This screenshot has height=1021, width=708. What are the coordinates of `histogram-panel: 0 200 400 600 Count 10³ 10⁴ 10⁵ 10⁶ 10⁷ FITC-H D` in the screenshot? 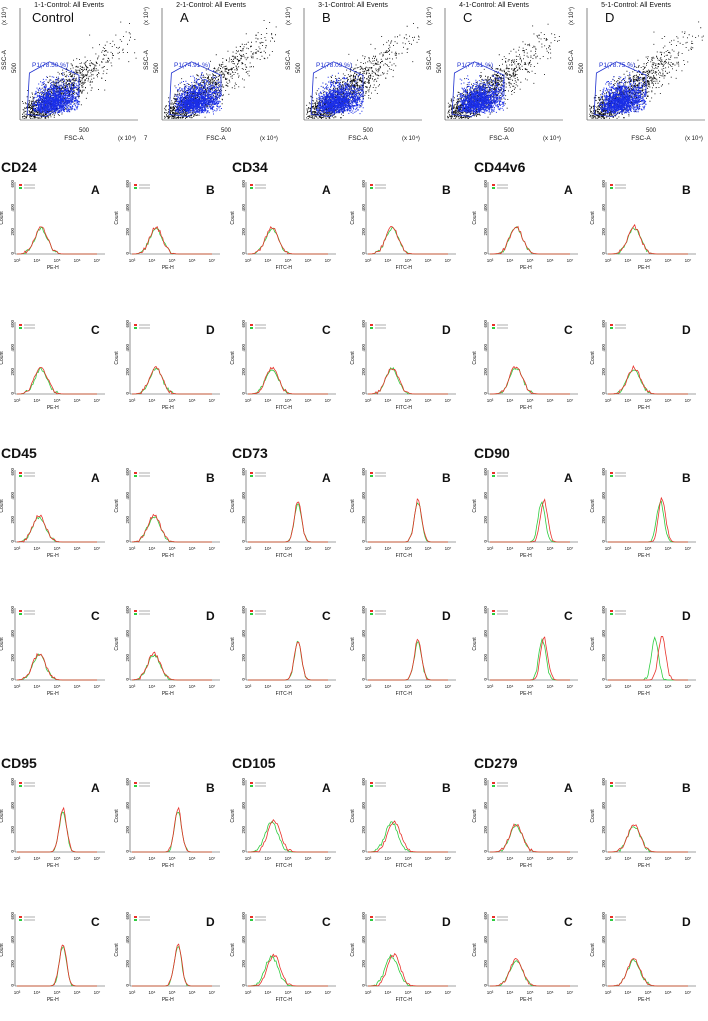 It's located at (403, 365).